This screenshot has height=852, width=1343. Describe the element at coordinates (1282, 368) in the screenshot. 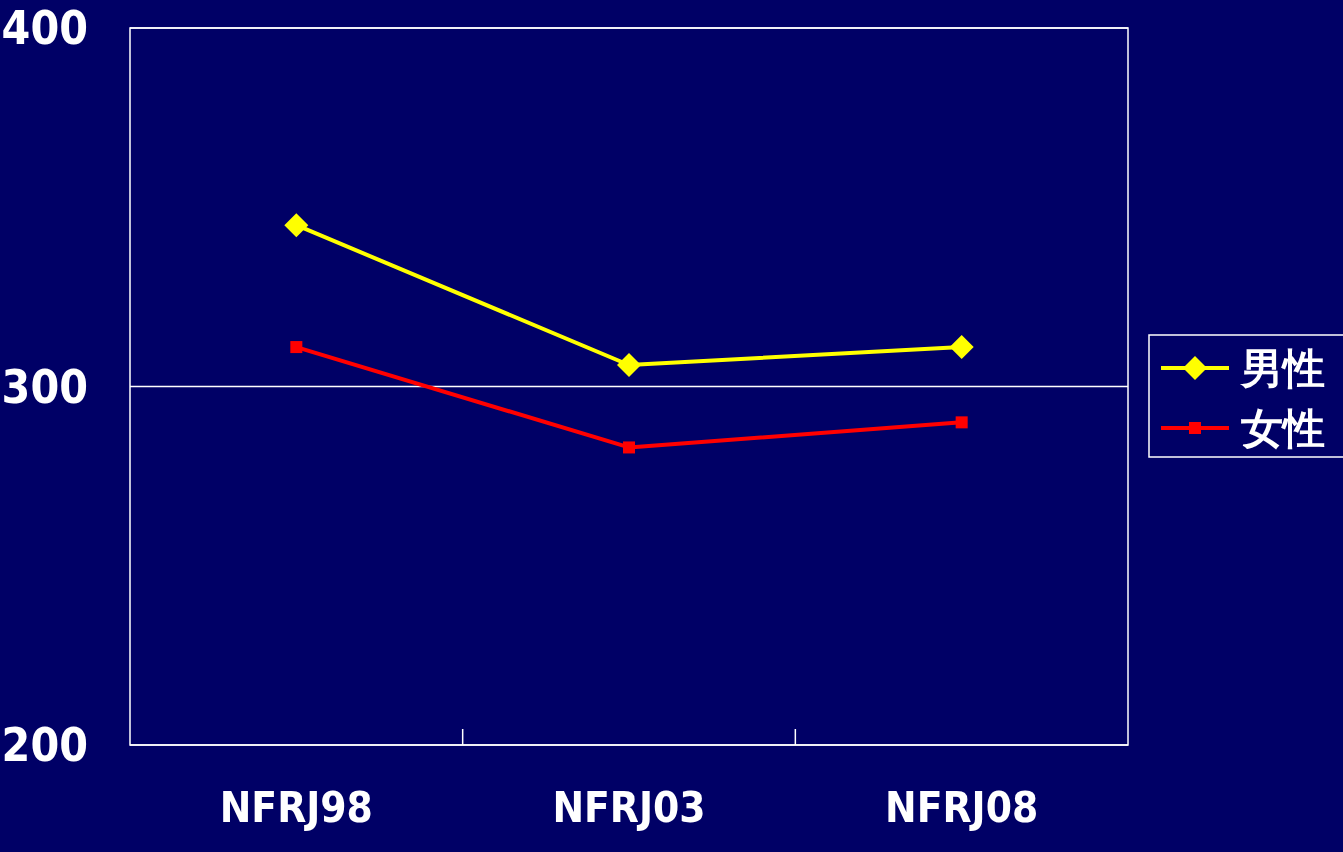

I see `legend-label: 男性` at that location.